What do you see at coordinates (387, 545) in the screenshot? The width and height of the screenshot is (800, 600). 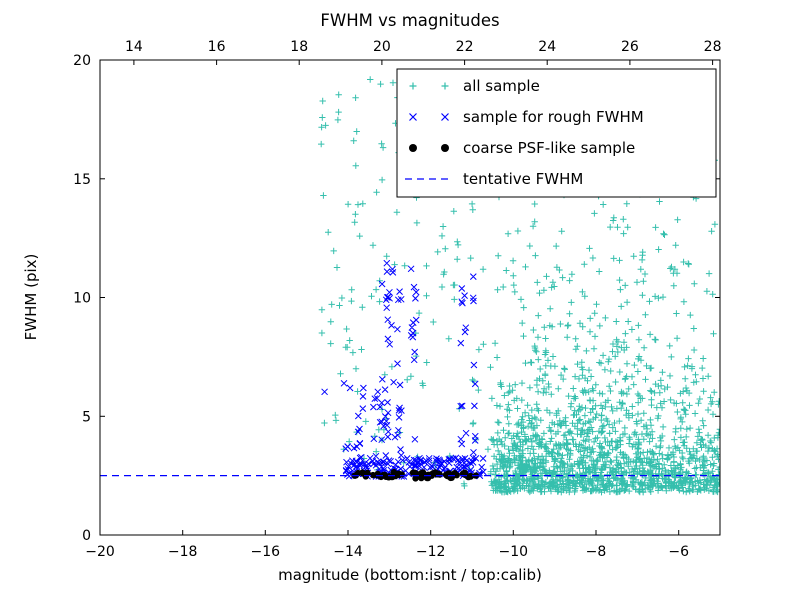 I see `x-axis-bottom: −20 −18 −16 −14 −12 −10 −8 −6` at bounding box center [387, 545].